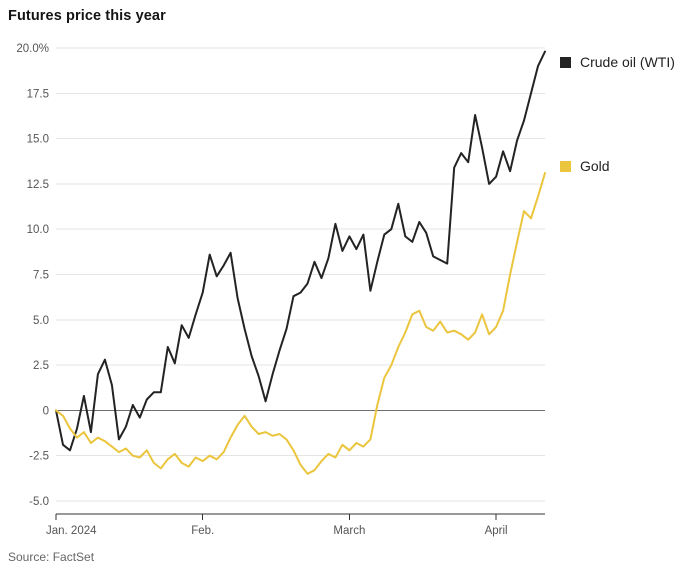 This screenshot has height=576, width=689. What do you see at coordinates (41, 366) in the screenshot?
I see `svg-text: 2.5` at bounding box center [41, 366].